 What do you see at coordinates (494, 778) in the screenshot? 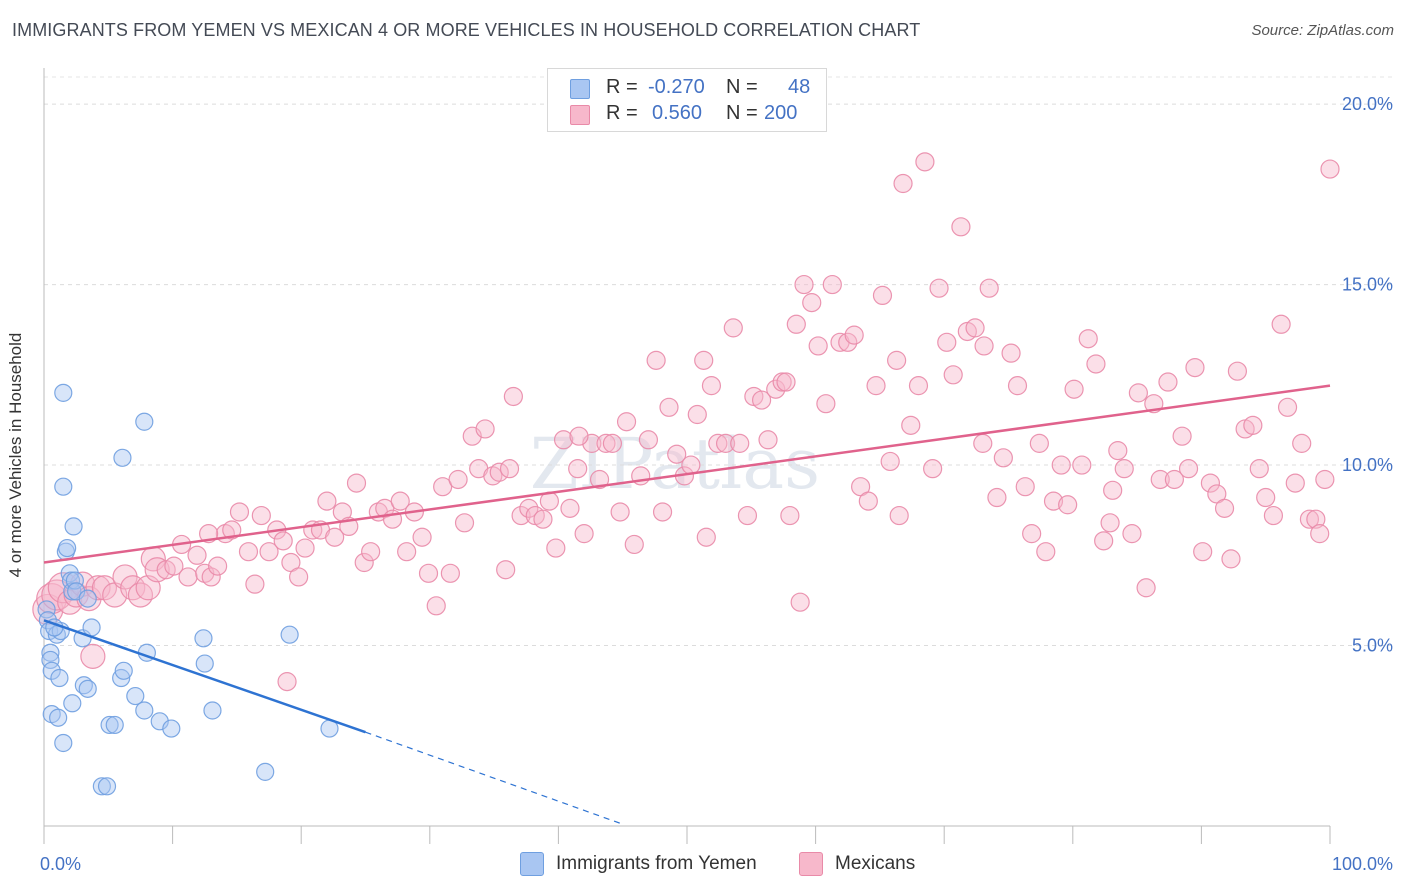
I see `trendline-yemen-extension` at bounding box center [494, 778].